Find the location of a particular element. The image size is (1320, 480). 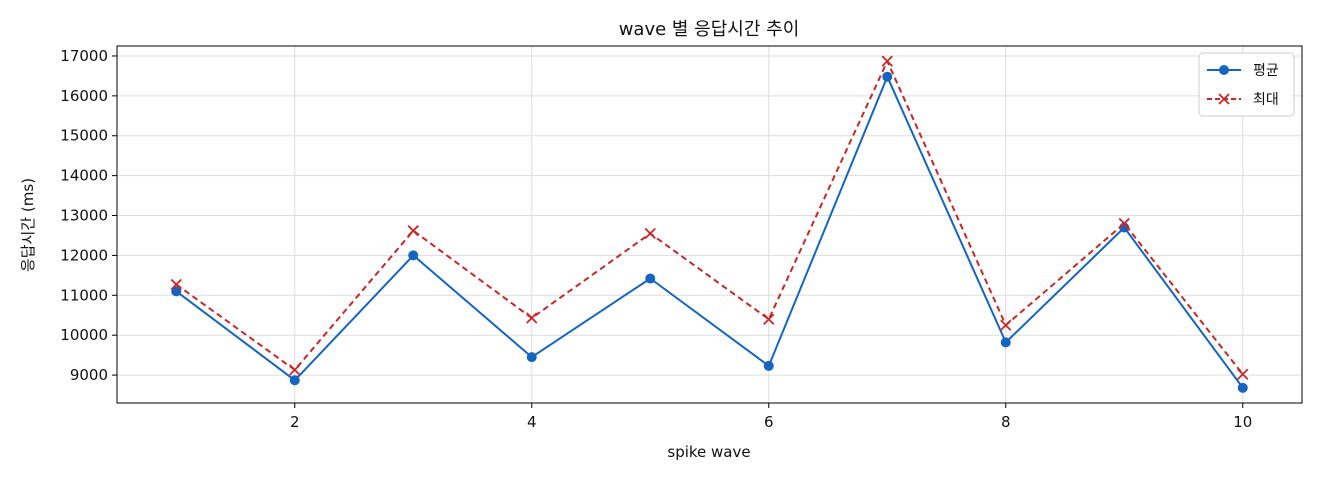

y-tick-label: 13000 is located at coordinates (84, 216).